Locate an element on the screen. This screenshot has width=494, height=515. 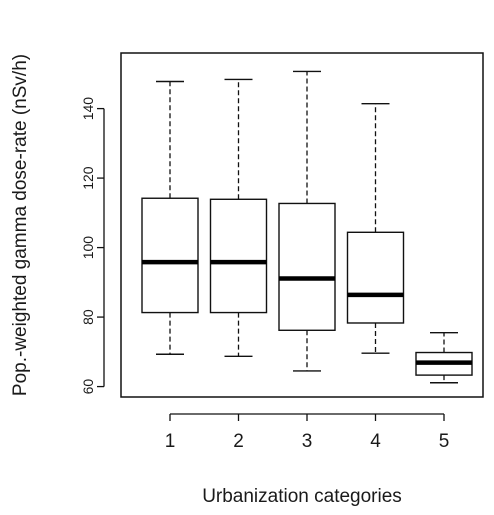
x-tick-label: 4 is located at coordinates (375, 441).